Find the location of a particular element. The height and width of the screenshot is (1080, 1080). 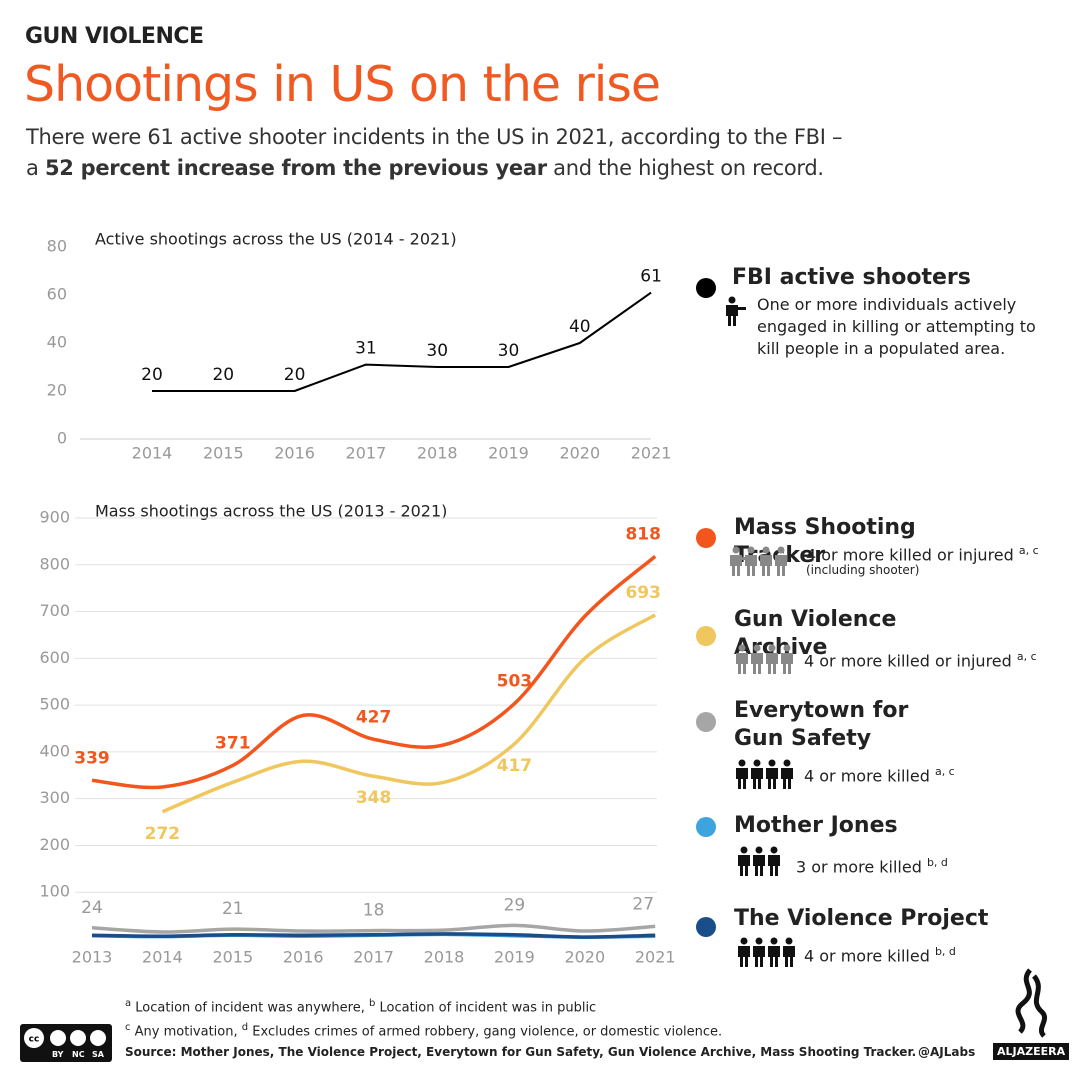

data-label: 24 is located at coordinates (92, 908).